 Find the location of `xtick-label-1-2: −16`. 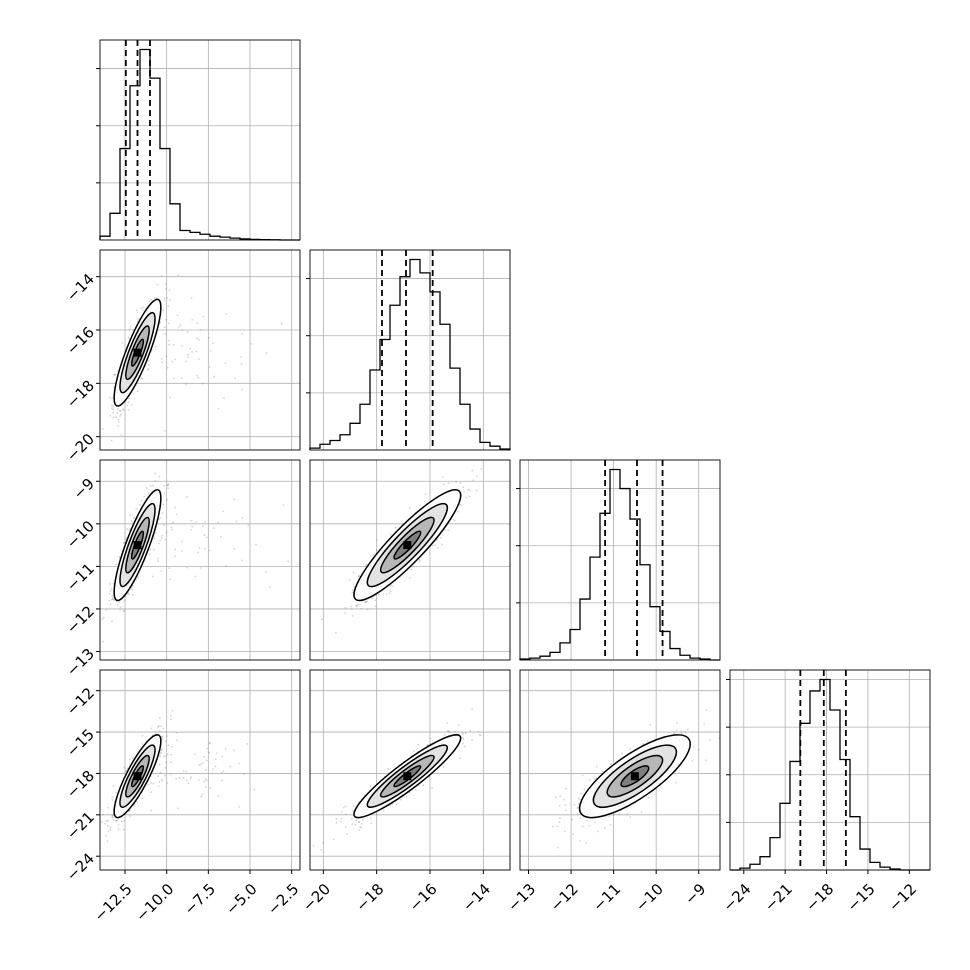

xtick-label-1-2: −16 is located at coordinates (423, 897).